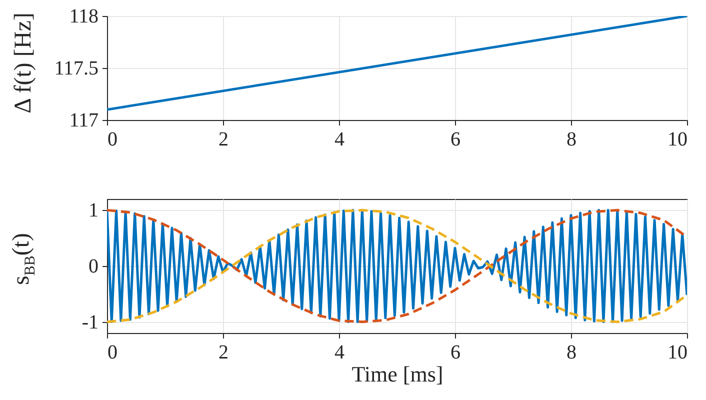 Image resolution: width=706 pixels, height=400 pixels. What do you see at coordinates (398, 374) in the screenshot?
I see `x-axis-title: Time [ms]` at bounding box center [398, 374].